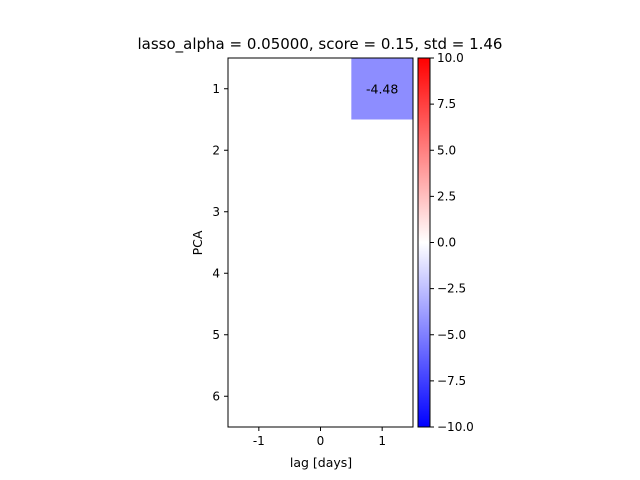 The image size is (640, 480). I want to click on colorbar: 10.0 7.5 5.0 2.5 0.0 −2.5 −5.0 −7.5 −10.0, so click(445, 242).